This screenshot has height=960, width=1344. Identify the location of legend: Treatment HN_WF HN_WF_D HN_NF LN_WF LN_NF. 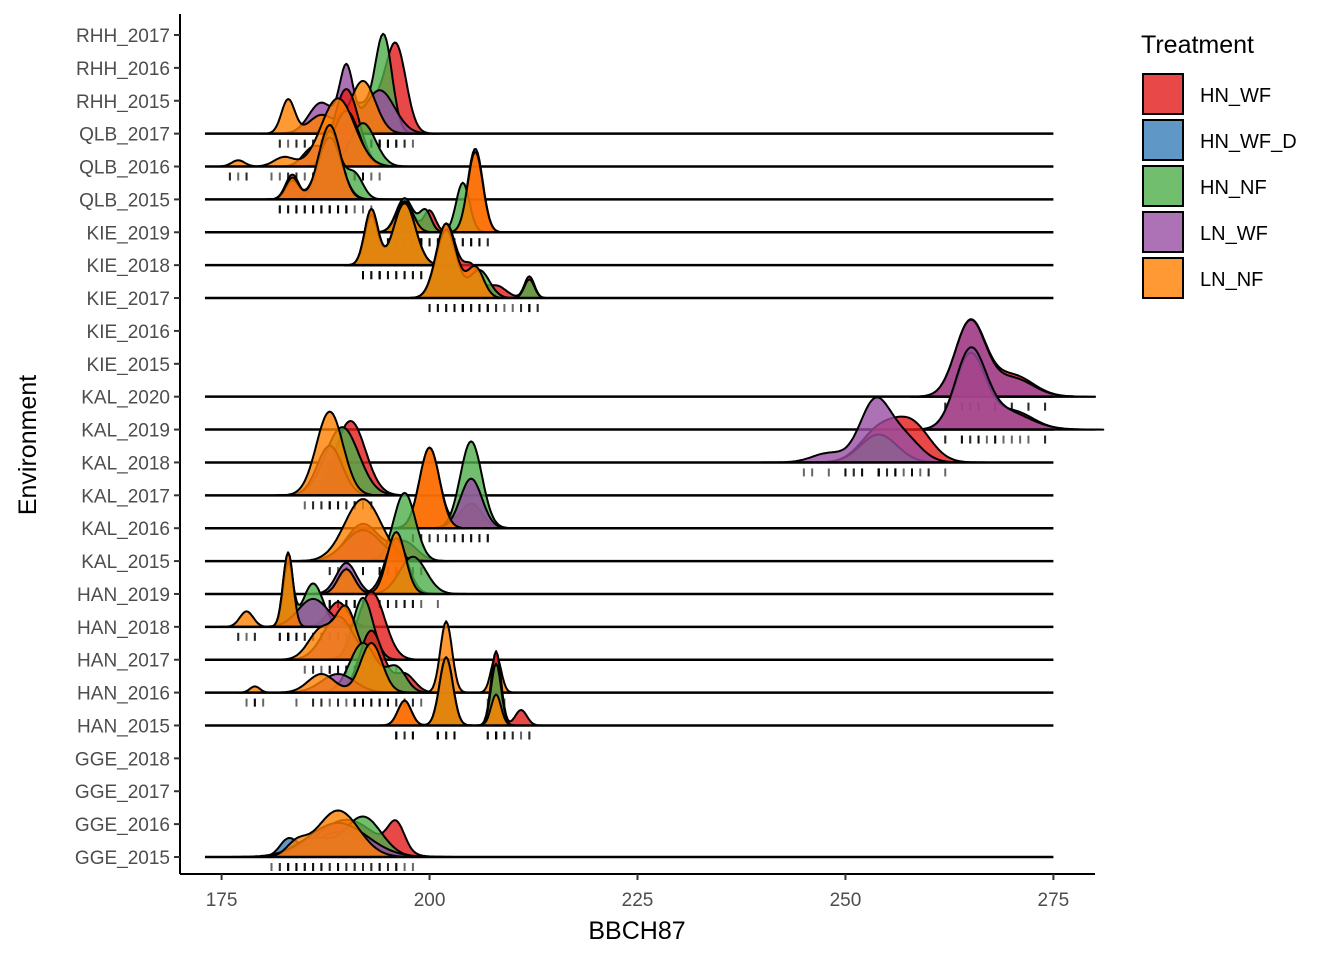
(1219, 165).